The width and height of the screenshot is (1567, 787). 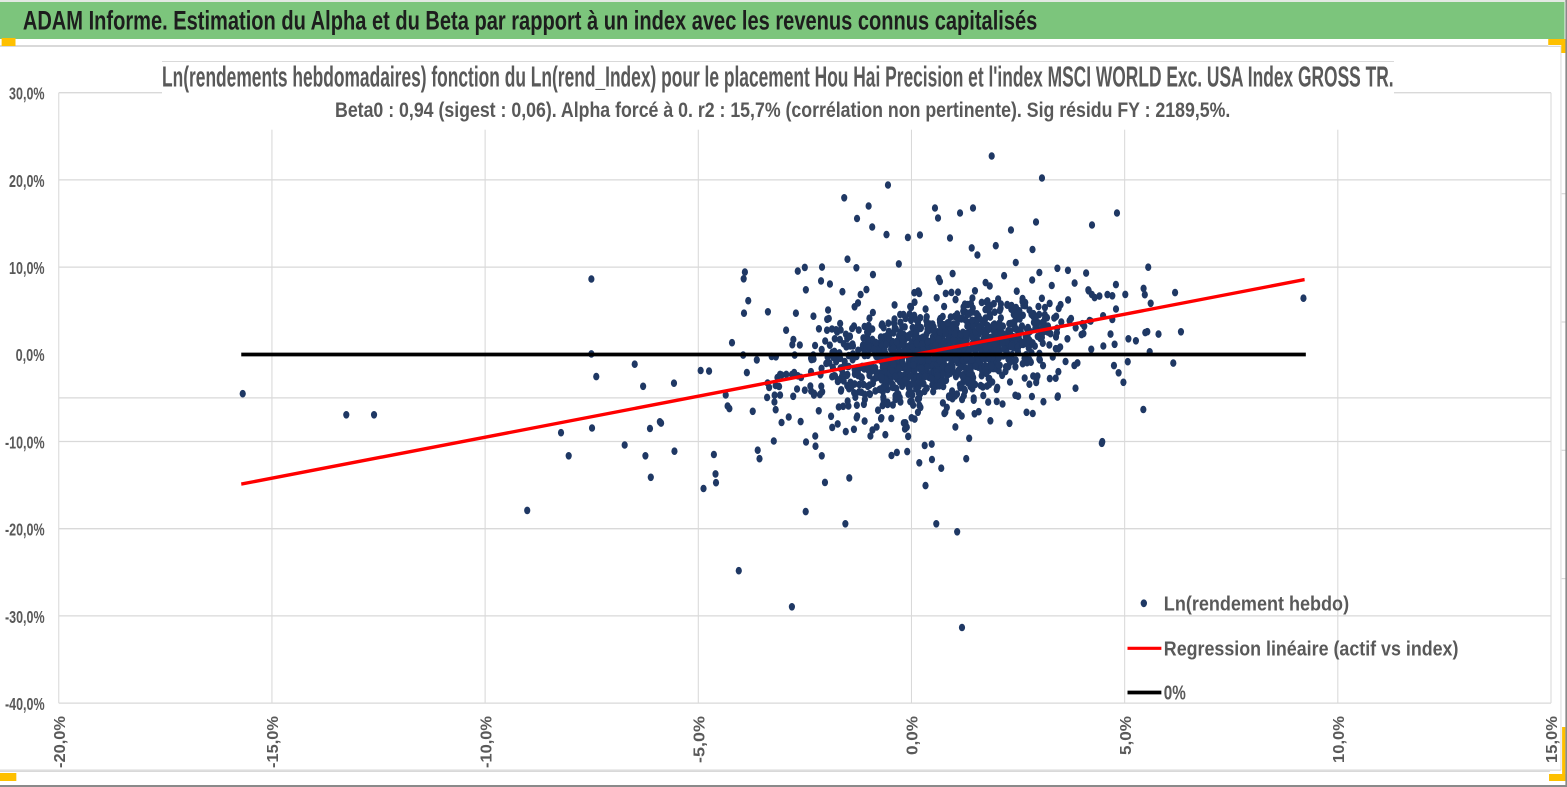 What do you see at coordinates (1175, 692) in the screenshot?
I see `svg-text: 0%` at bounding box center [1175, 692].